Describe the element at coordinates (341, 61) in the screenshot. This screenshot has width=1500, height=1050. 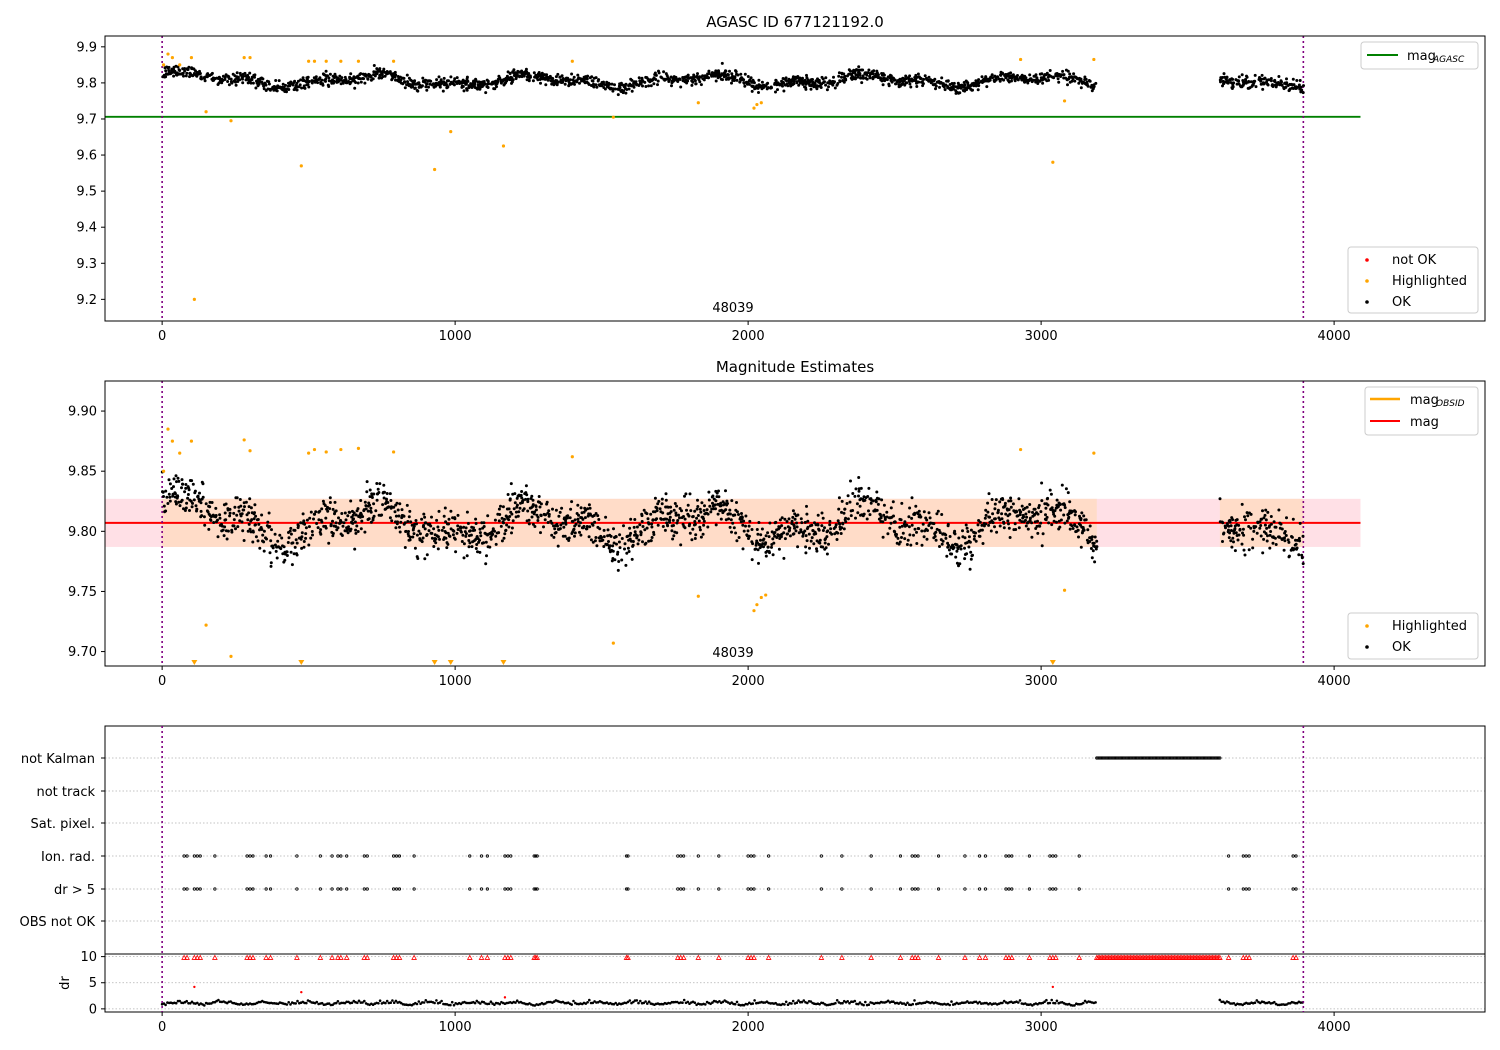
I see `highlighted-point` at that location.